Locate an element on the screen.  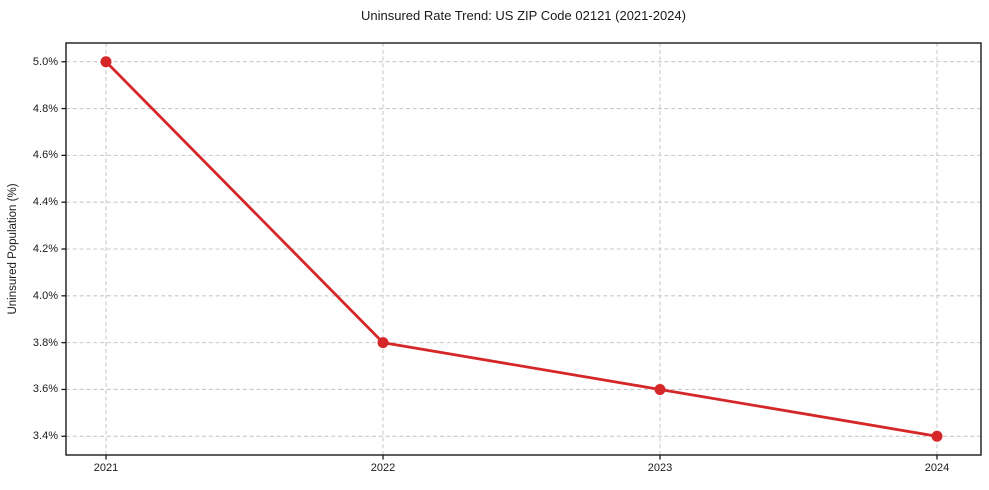
y-tick-label: 5.0% is located at coordinates (45, 61).